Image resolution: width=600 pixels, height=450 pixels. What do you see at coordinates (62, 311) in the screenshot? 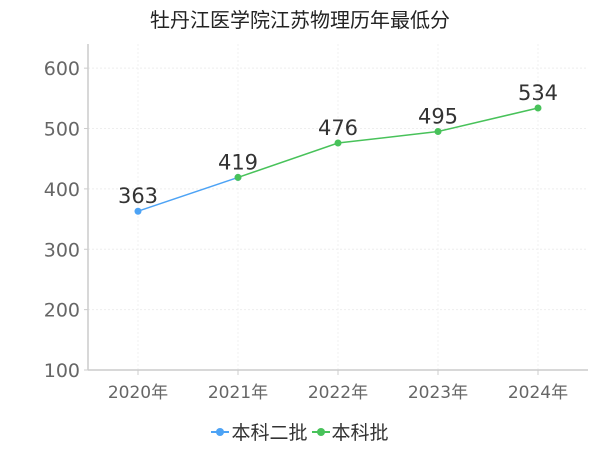
I see `y-tick-label: 200` at bounding box center [62, 311].